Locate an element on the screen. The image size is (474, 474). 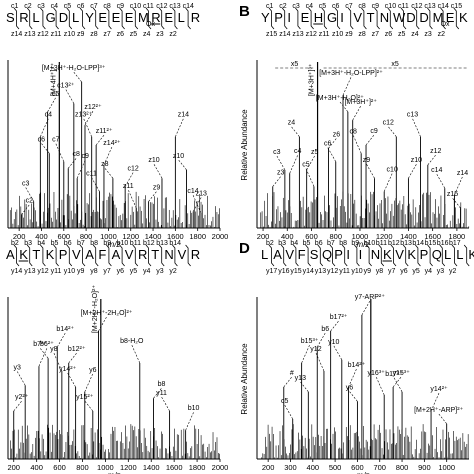
sequence-residue: L is located at coordinates (181, 17).